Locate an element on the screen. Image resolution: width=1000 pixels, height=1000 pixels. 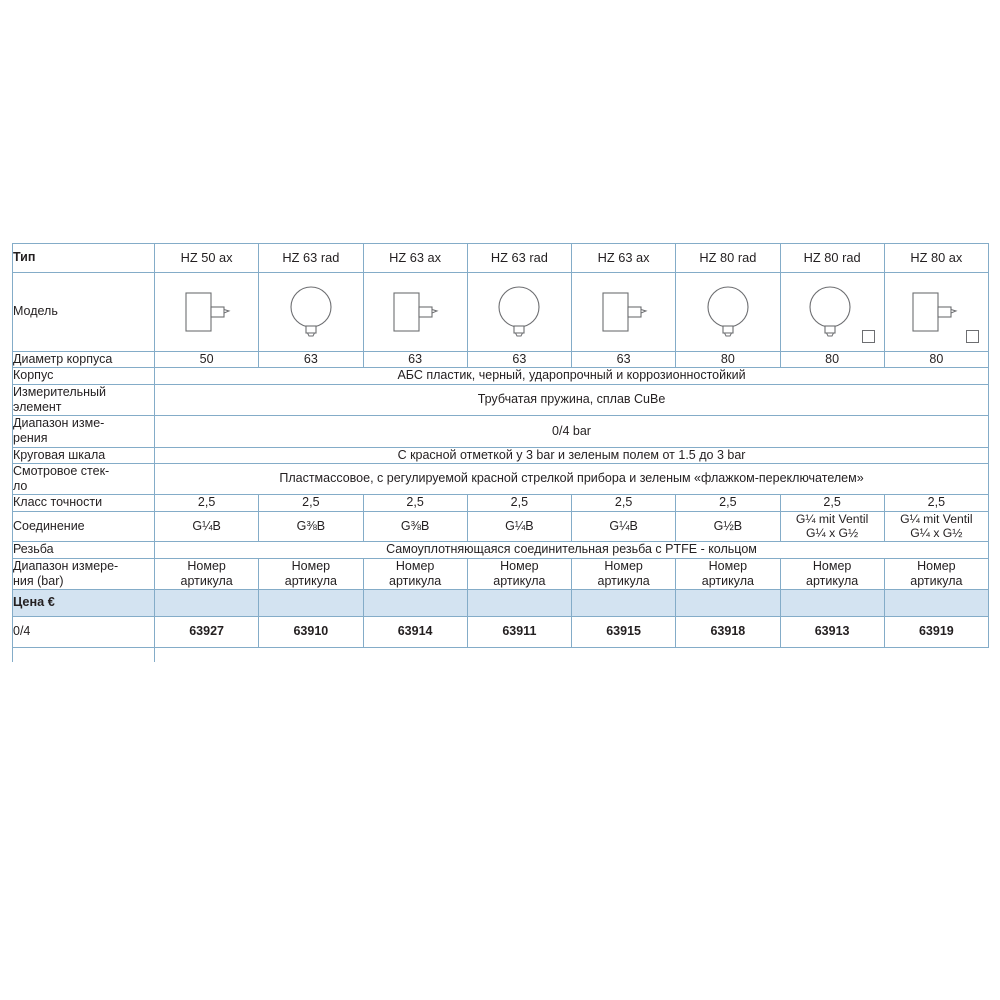
cell-article-label-2: Номер артикула is located at coordinates (415, 573).